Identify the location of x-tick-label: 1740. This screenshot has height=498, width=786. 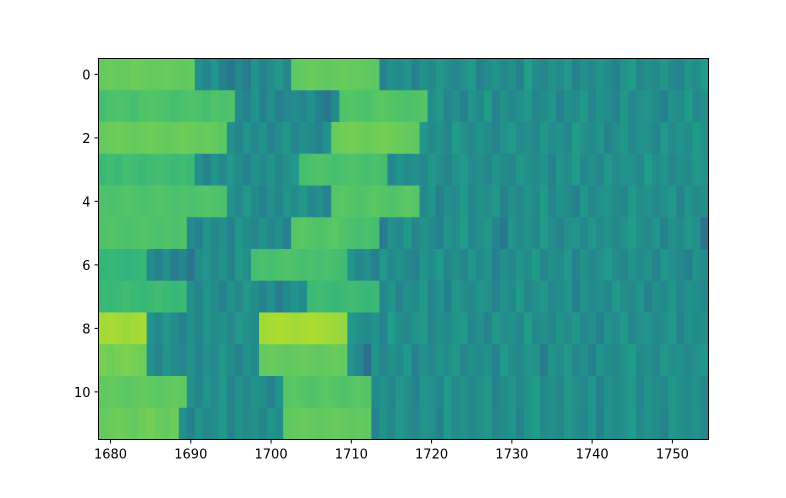
(592, 455).